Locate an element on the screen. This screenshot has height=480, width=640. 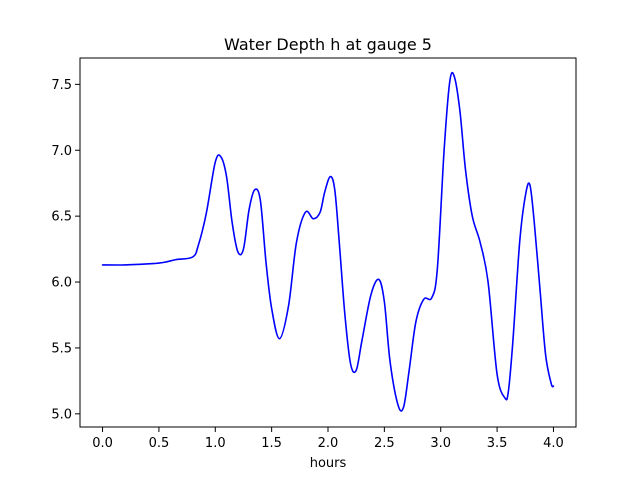
x-tick-label: 0.5 is located at coordinates (159, 443).